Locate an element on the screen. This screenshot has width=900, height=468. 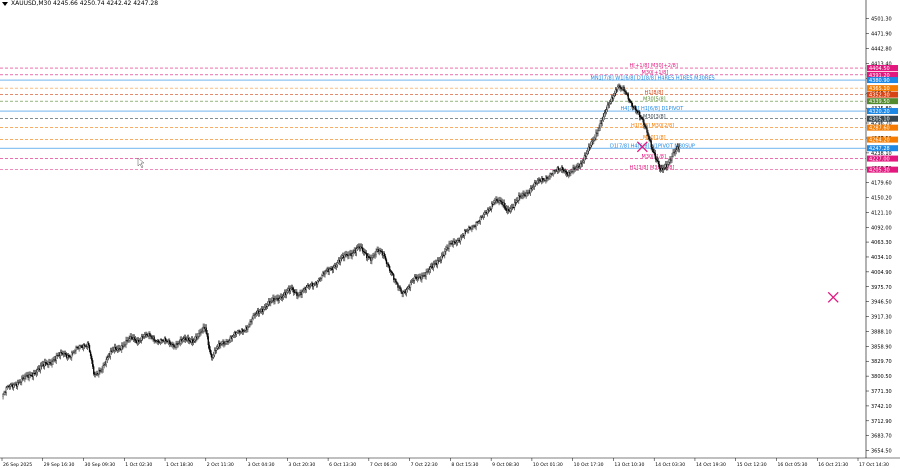
y-tick-label: 3829.70 is located at coordinates (881, 362).